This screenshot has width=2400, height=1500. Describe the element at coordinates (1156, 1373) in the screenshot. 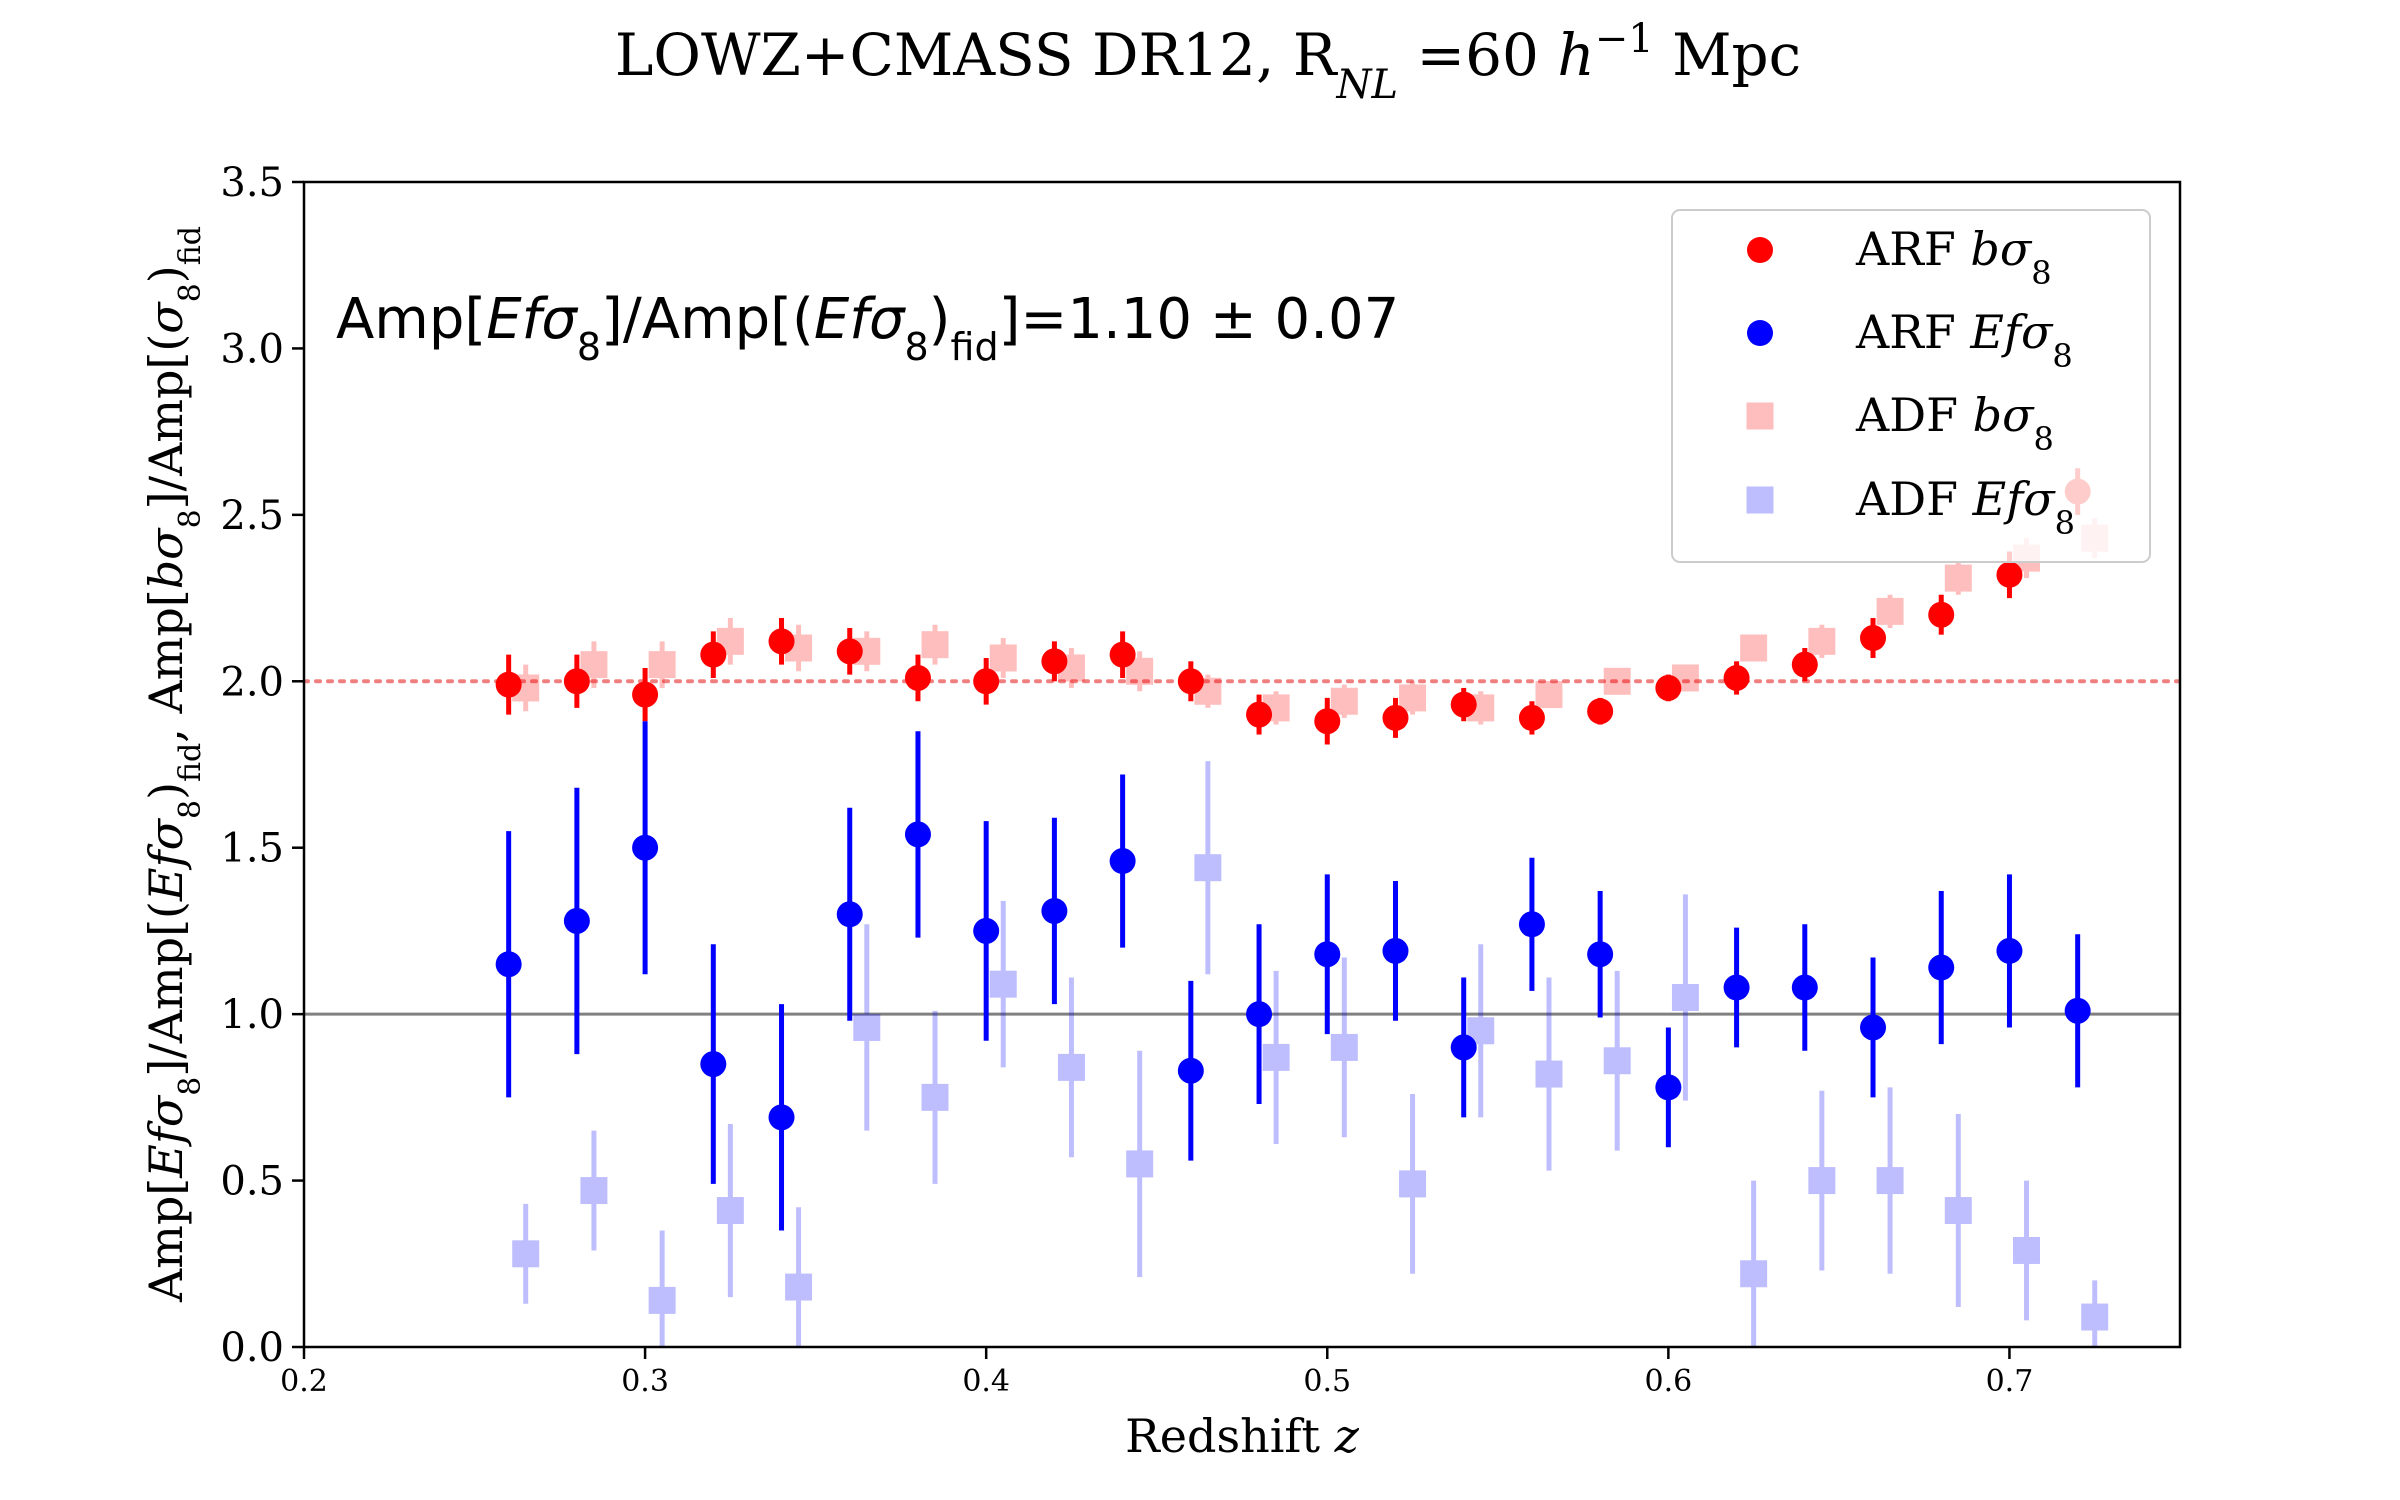

I see `x-axis-ticks: 0.2 0.3 0.4 0.5 0.6 0.7` at that location.